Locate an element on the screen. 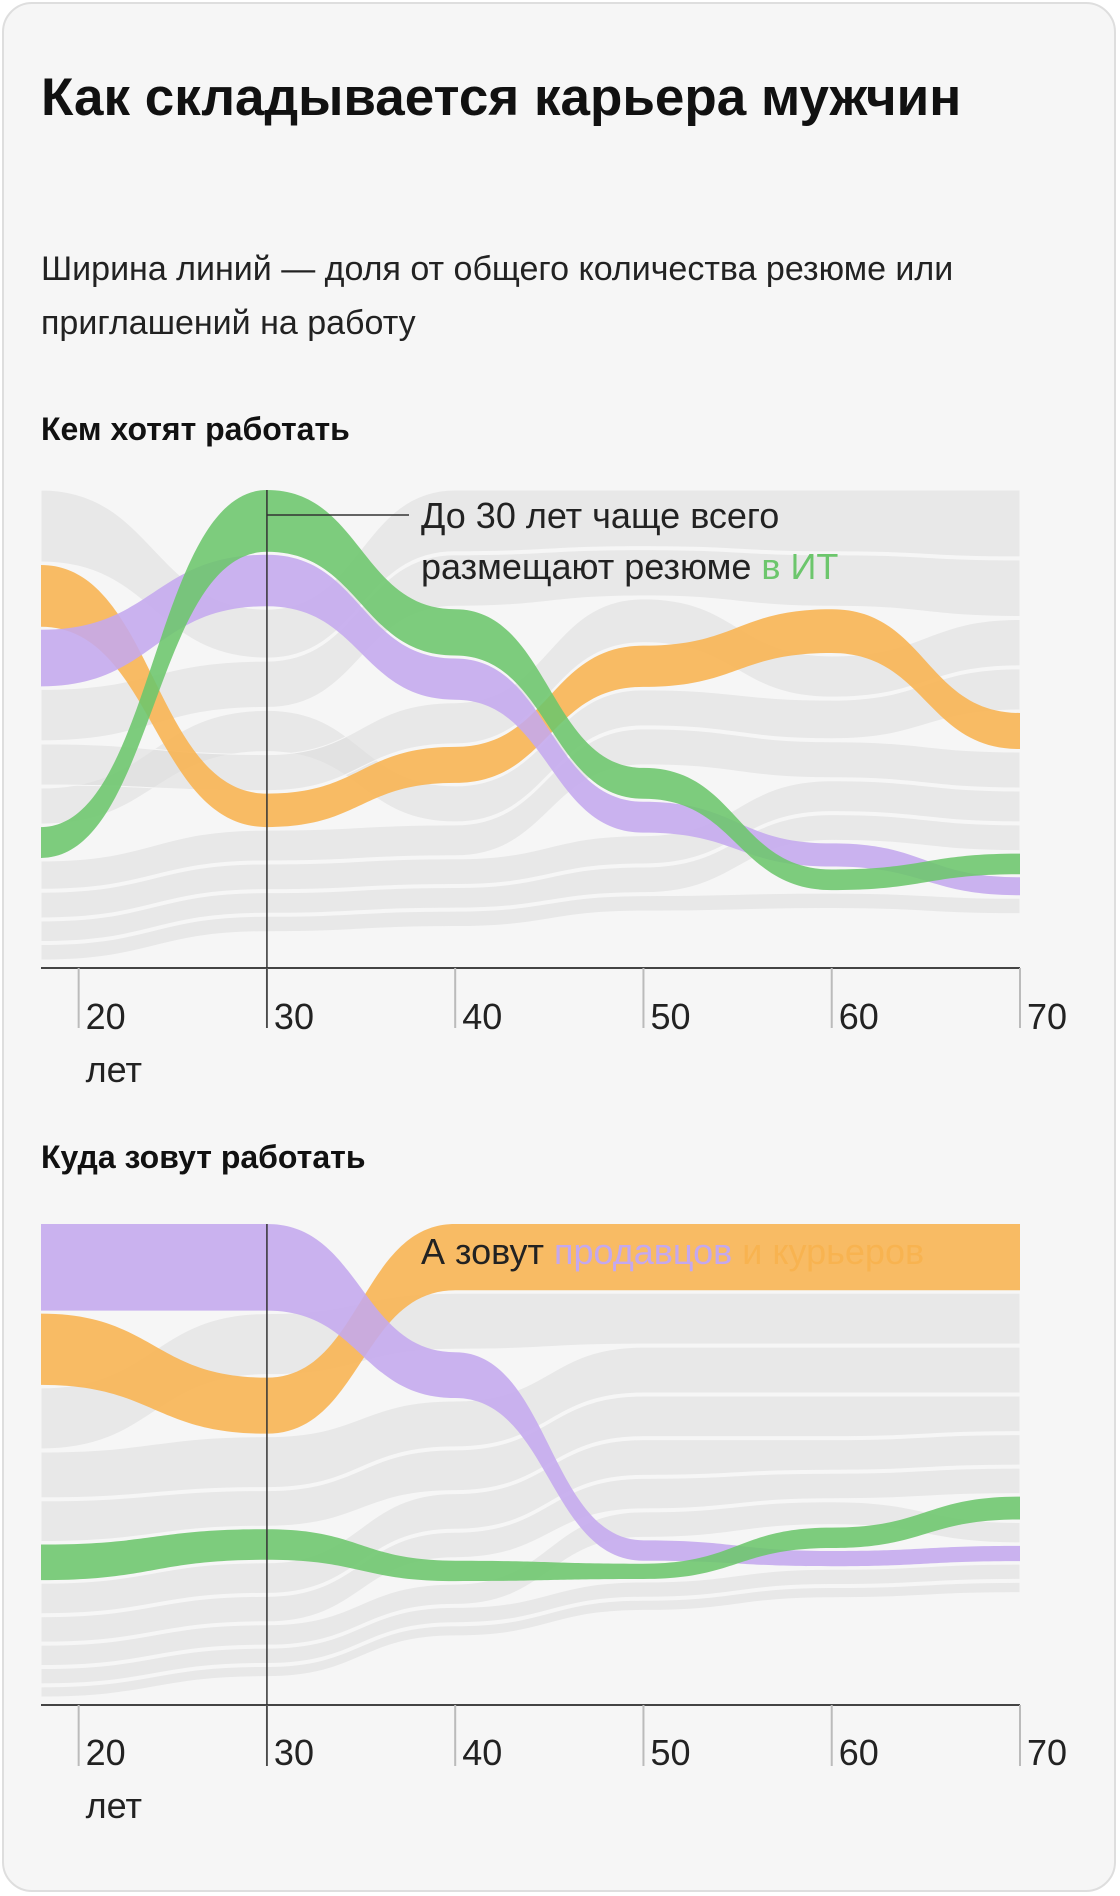 The height and width of the screenshot is (1896, 1120). annotation-part: До 30 лет чаще всего размещают резюме is located at coordinates (600, 541).